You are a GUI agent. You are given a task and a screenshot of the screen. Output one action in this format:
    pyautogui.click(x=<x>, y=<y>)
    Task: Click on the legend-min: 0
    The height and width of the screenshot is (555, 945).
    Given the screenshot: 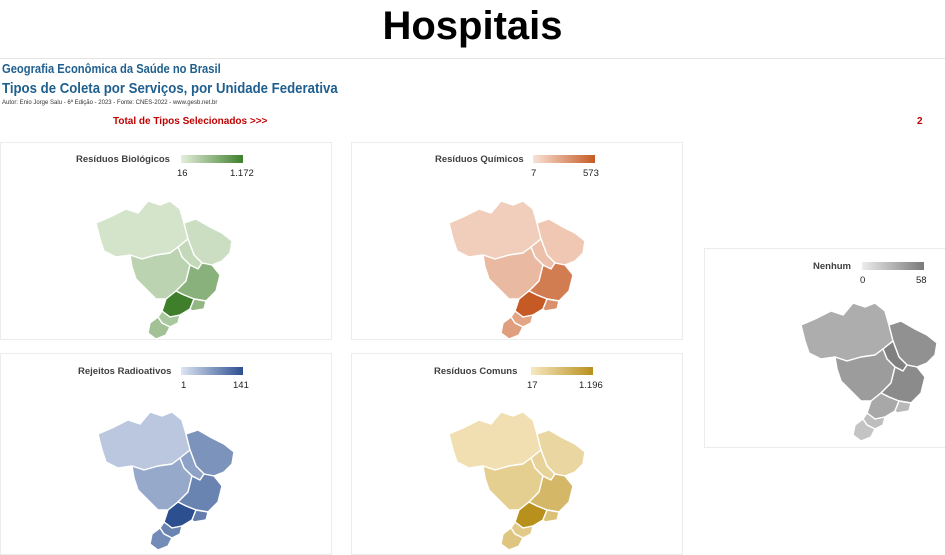 What is the action you would take?
    pyautogui.click(x=863, y=280)
    